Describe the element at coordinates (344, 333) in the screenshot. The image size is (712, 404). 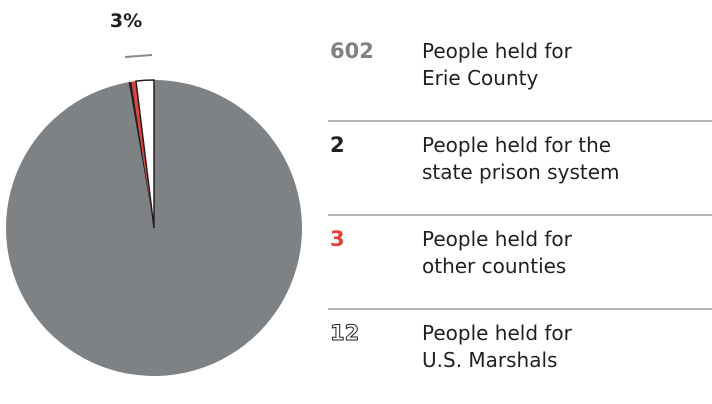
I see `legend-value: 12` at that location.